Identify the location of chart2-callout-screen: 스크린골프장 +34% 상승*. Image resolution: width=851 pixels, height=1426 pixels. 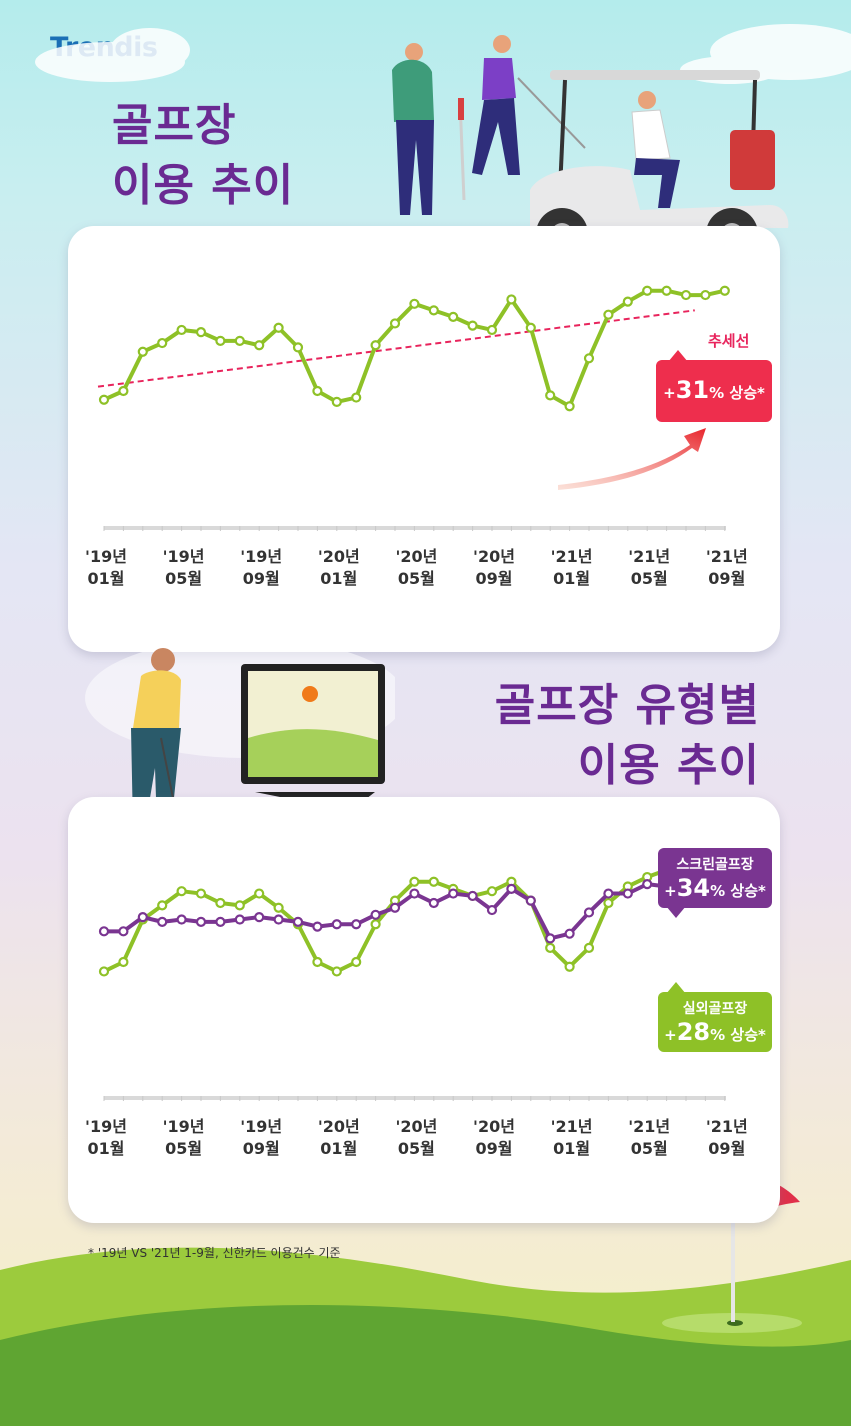
(715, 883).